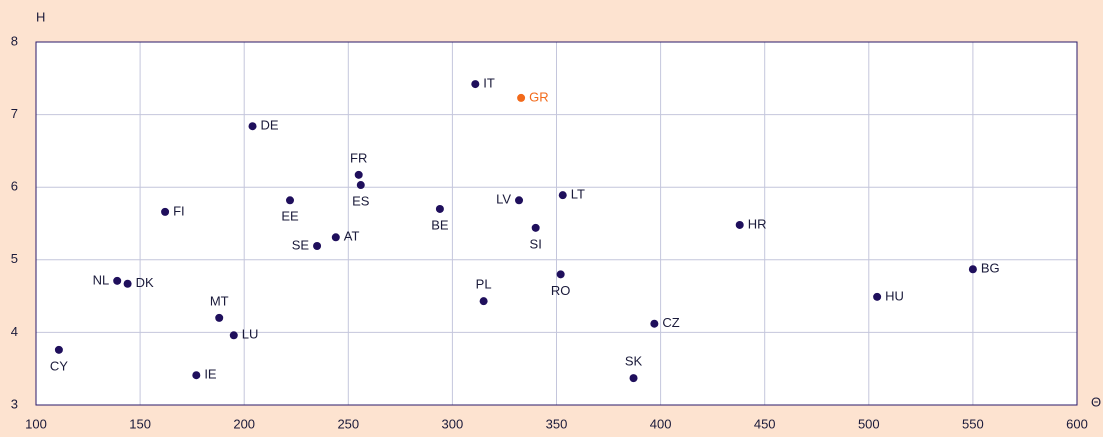 Image resolution: width=1103 pixels, height=437 pixels. What do you see at coordinates (40, 16) in the screenshot?
I see `y-axis-label: H` at bounding box center [40, 16].